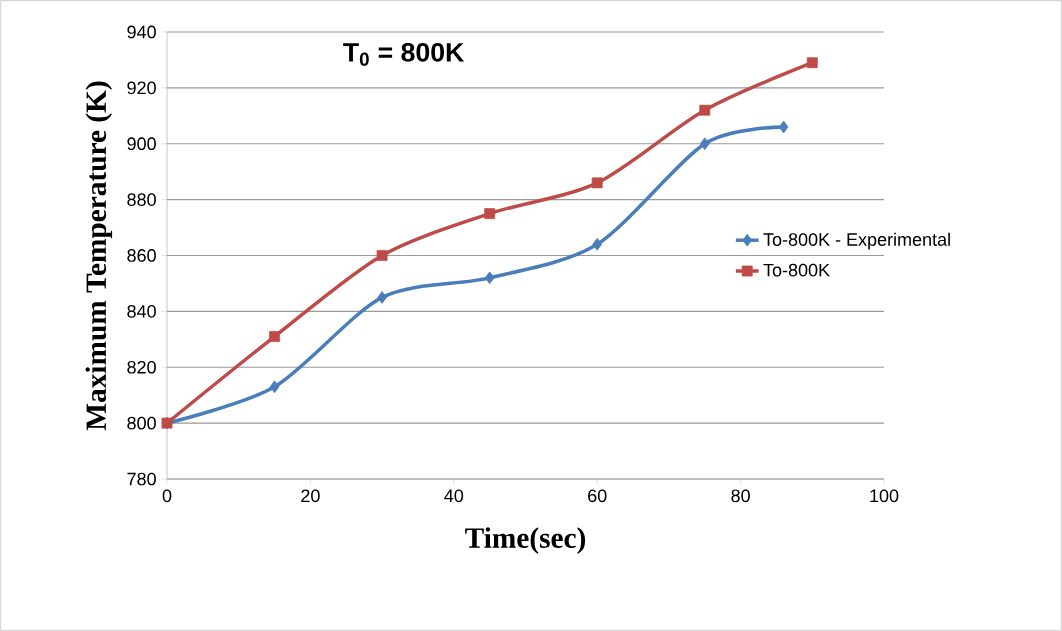 This screenshot has width=1062, height=631. Describe the element at coordinates (99, 256) in the screenshot. I see `y-axis-title: Maximum Temperature (K)` at that location.